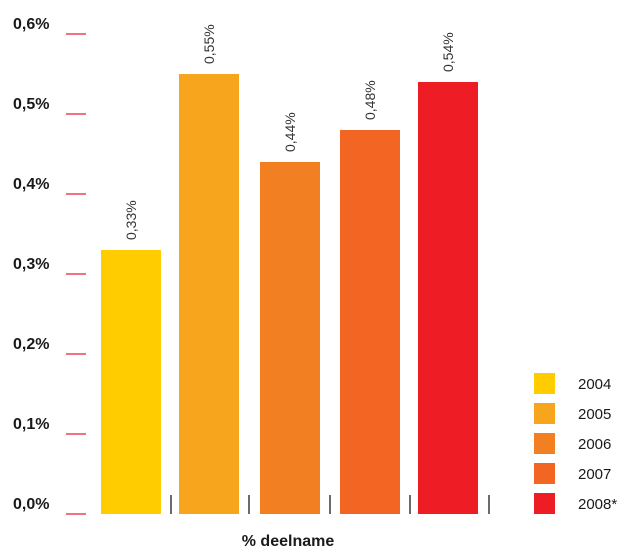 This screenshot has height=556, width=624. I want to click on y-tick-label: 0,4%, so click(31, 184).